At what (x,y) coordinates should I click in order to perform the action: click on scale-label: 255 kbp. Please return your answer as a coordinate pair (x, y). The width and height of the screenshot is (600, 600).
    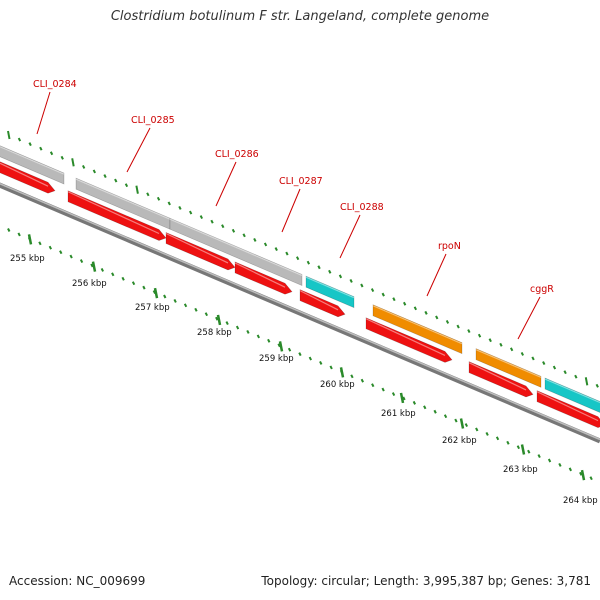
    Looking at the image, I should click on (27, 259).